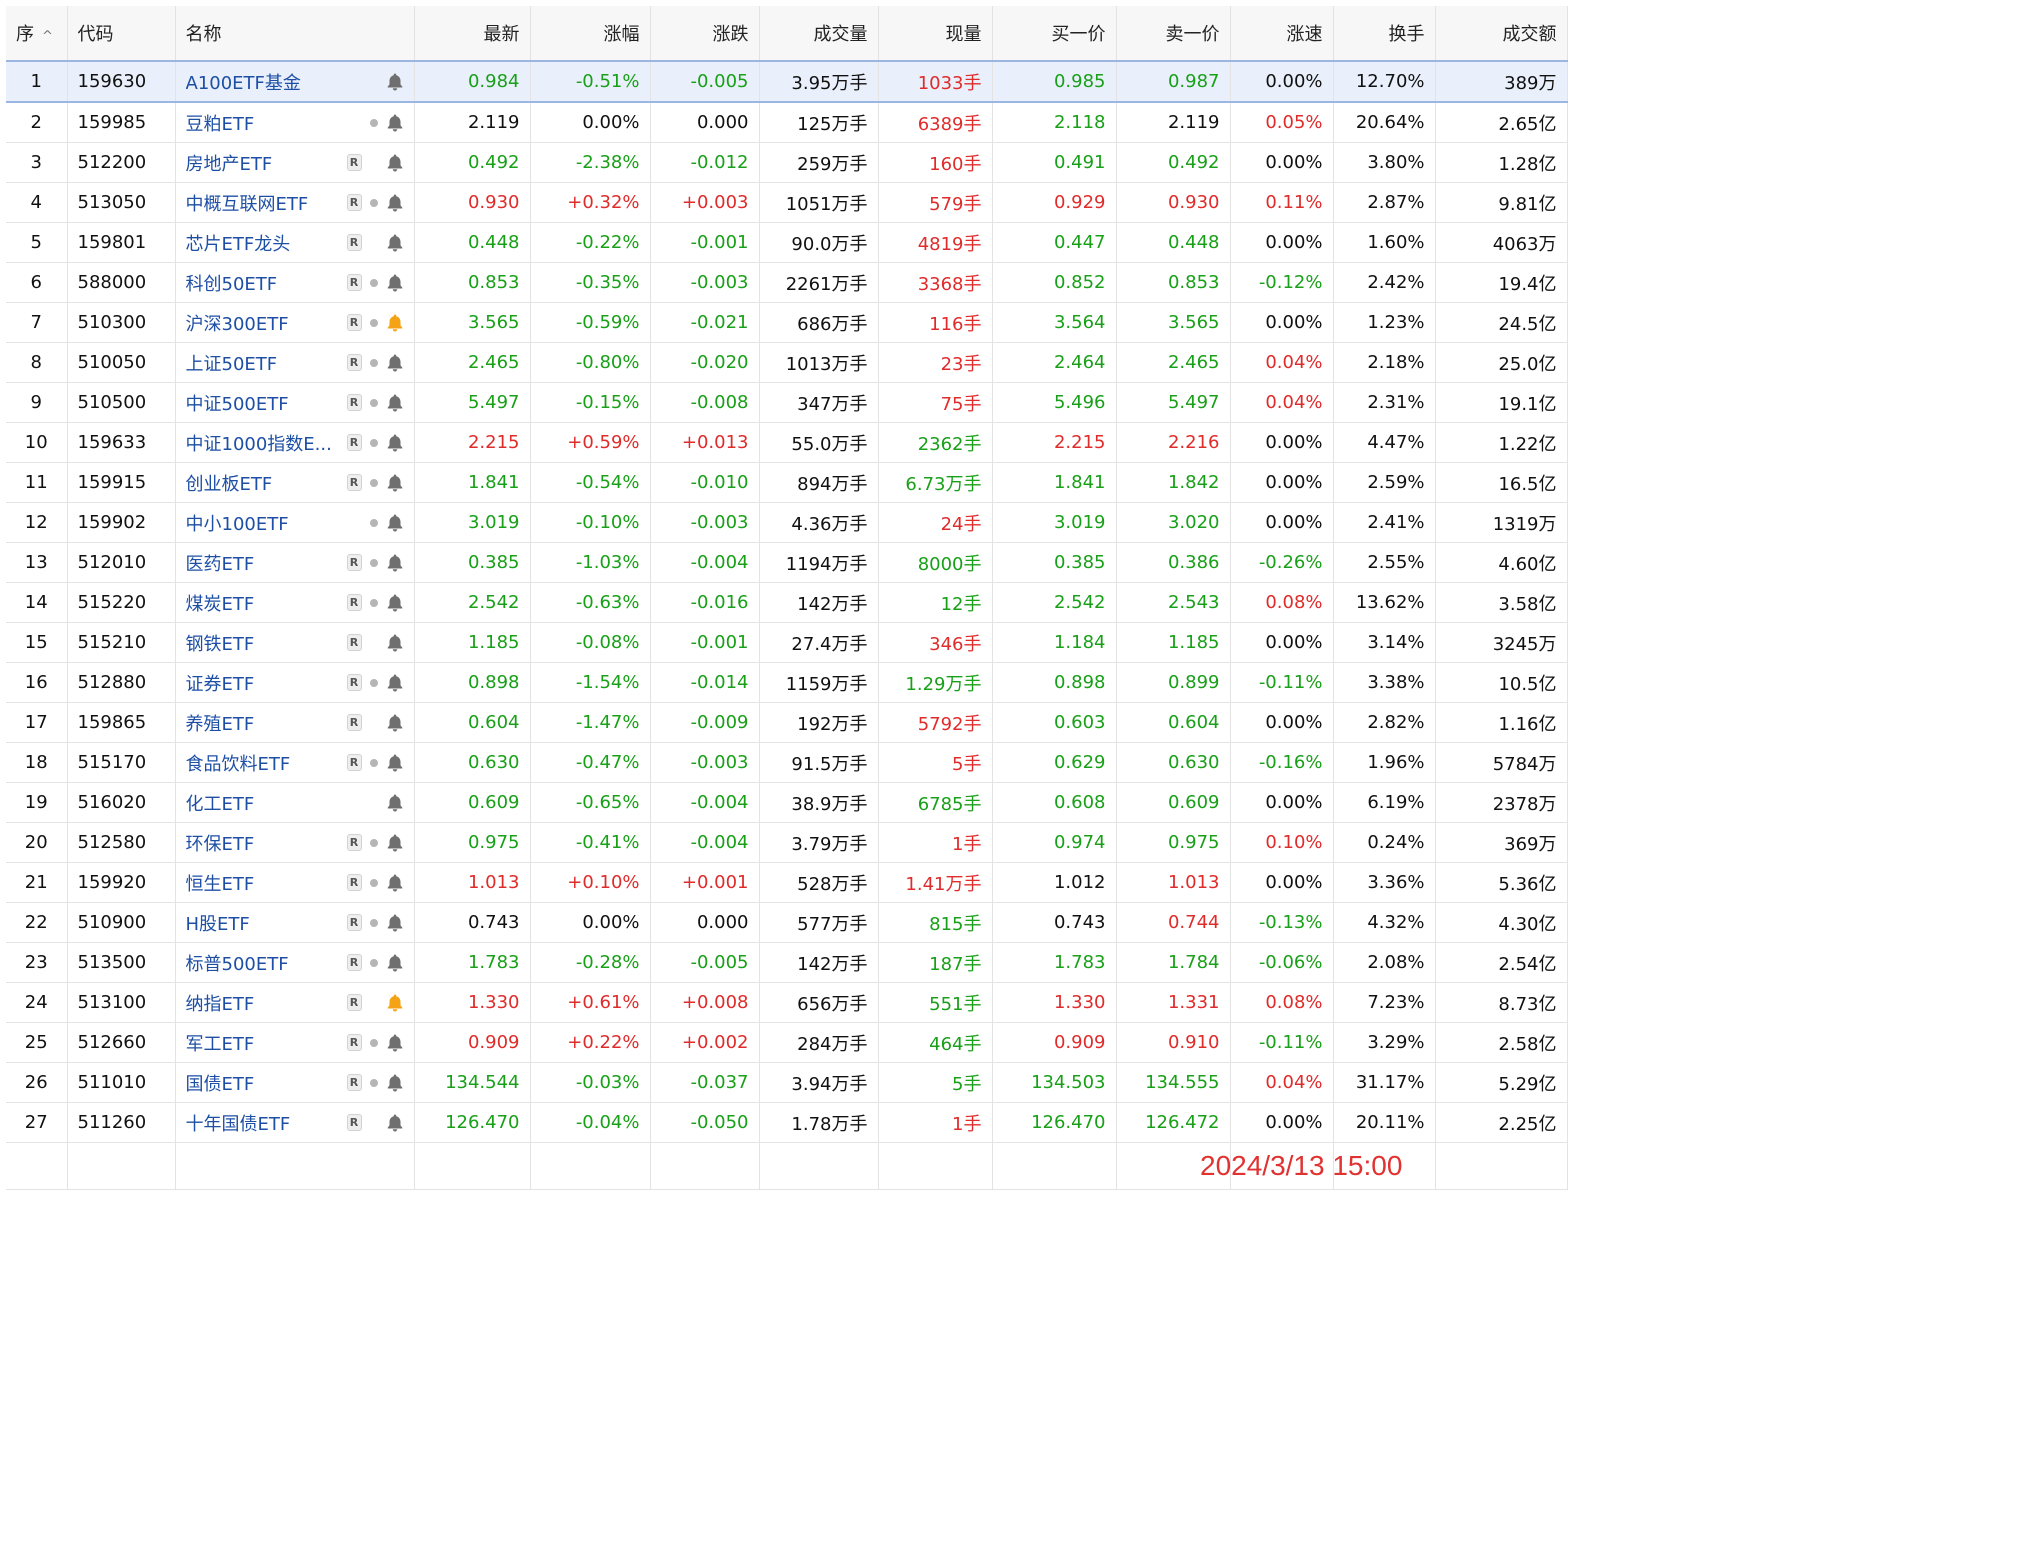 Image resolution: width=2030 pixels, height=1542 pixels. Describe the element at coordinates (295, 562) in the screenshot. I see `cell-name: 医药ETF R` at that location.